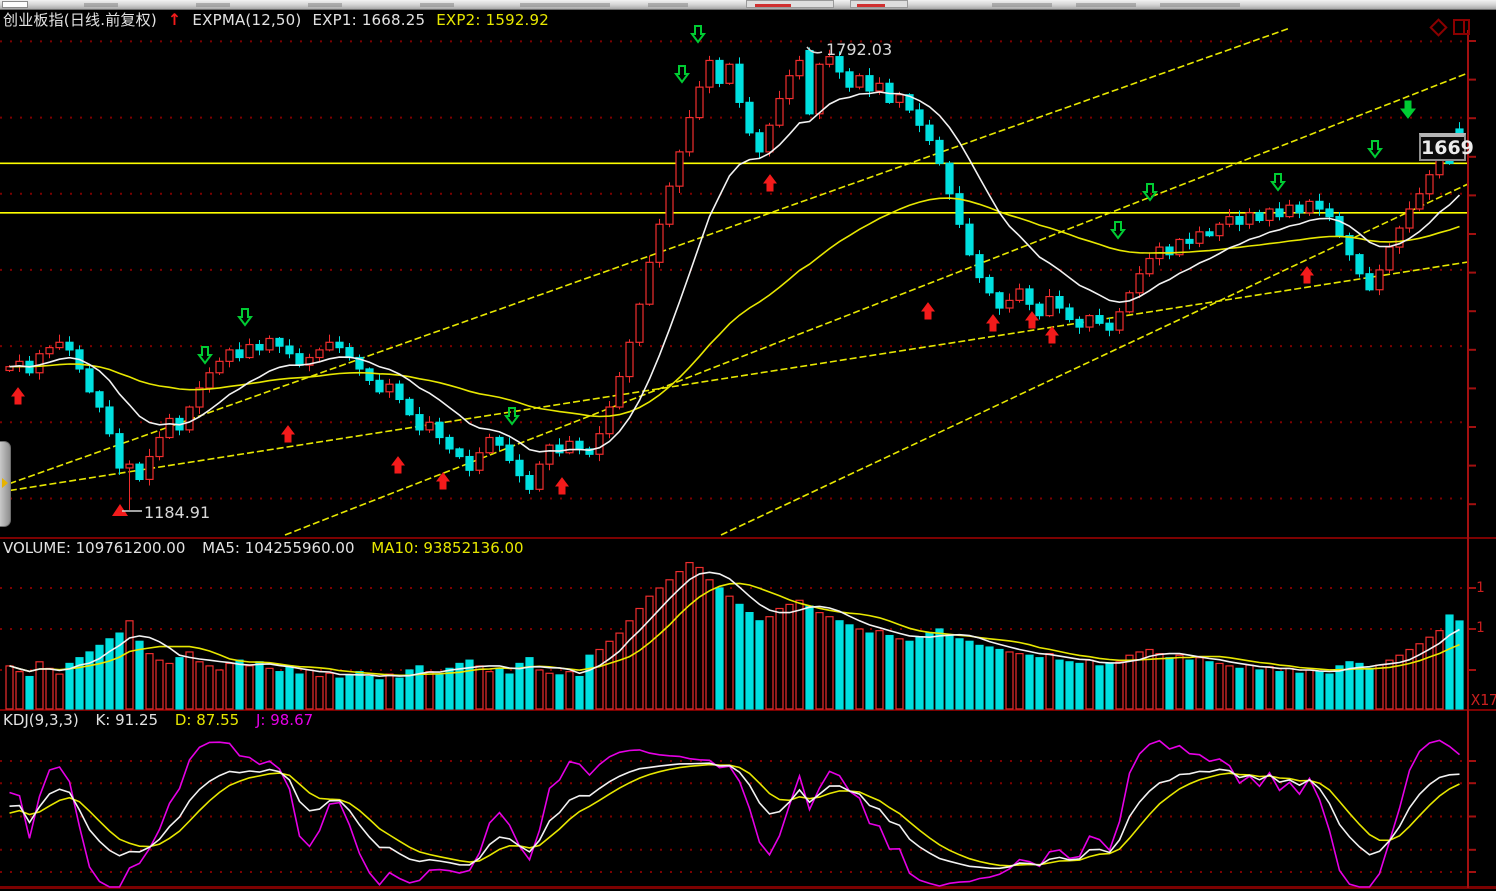 The image size is (1496, 891). Describe the element at coordinates (1408, 109) in the screenshot. I see `sell-arrow-marker-filled` at that location.